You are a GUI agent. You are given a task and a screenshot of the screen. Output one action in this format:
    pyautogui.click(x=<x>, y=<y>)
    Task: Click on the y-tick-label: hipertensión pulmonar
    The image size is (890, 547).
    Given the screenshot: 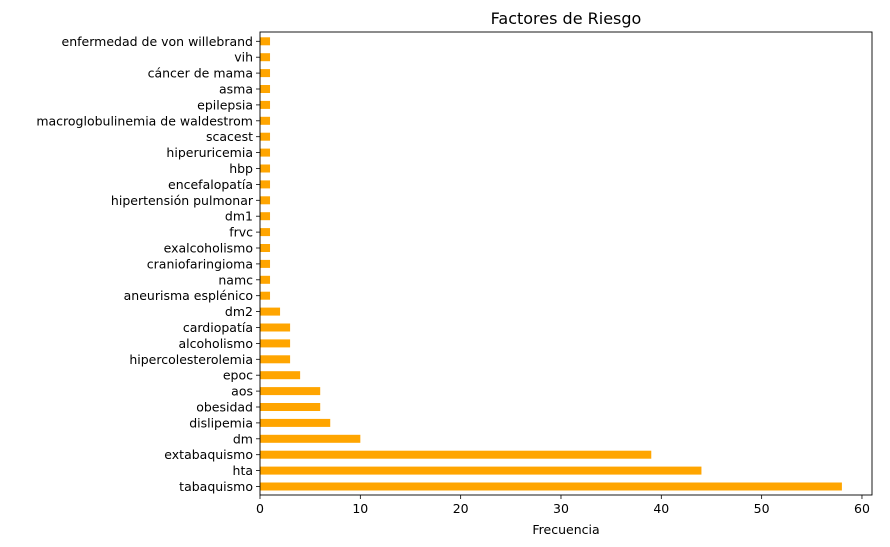 What is the action you would take?
    pyautogui.click(x=182, y=200)
    